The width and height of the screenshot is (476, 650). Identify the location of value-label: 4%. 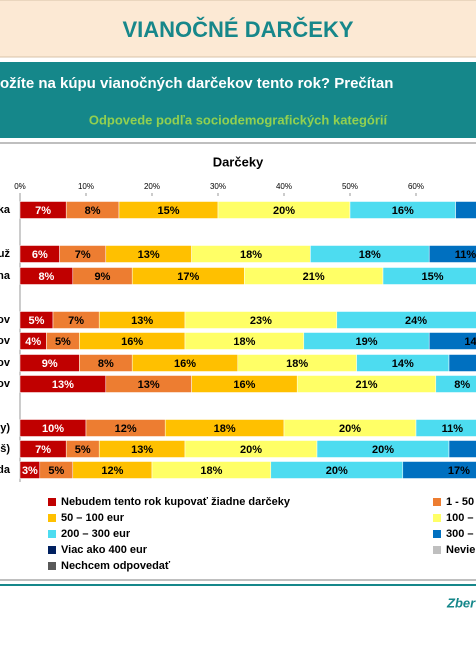
(33, 342).